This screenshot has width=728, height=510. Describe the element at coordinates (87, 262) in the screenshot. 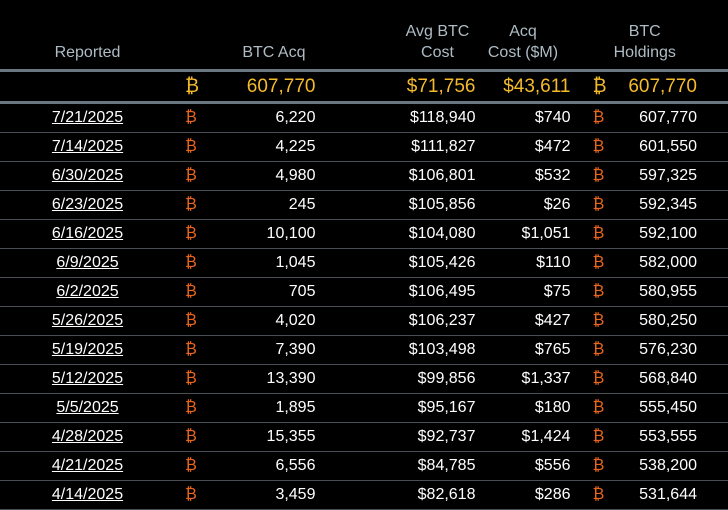

I see `date-link: 6/9/2025` at that location.